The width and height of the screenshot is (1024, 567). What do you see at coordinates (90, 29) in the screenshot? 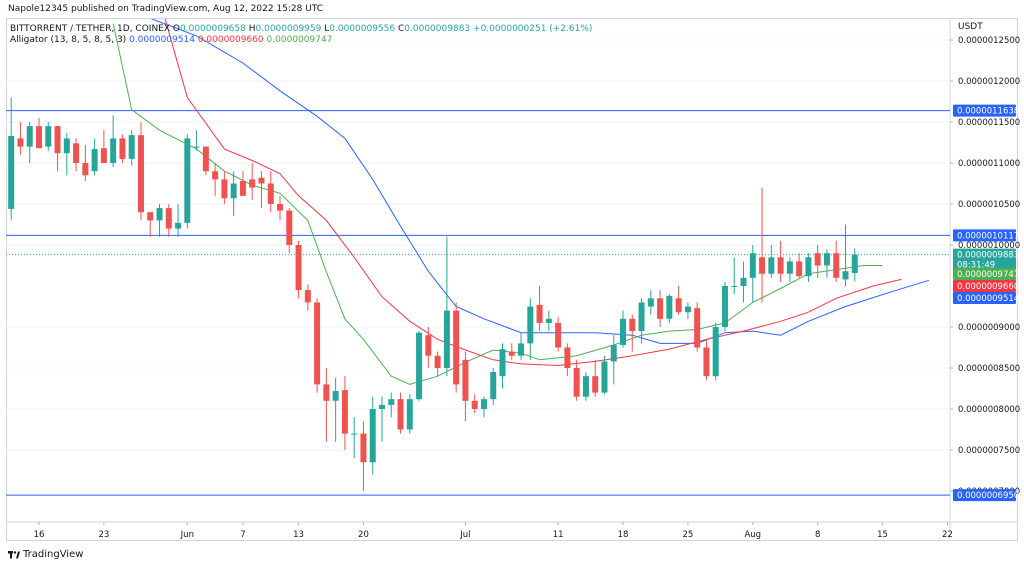
I see `symbol-title: BITTORRENT / TETHER, 1D, COINEX` at bounding box center [90, 29].